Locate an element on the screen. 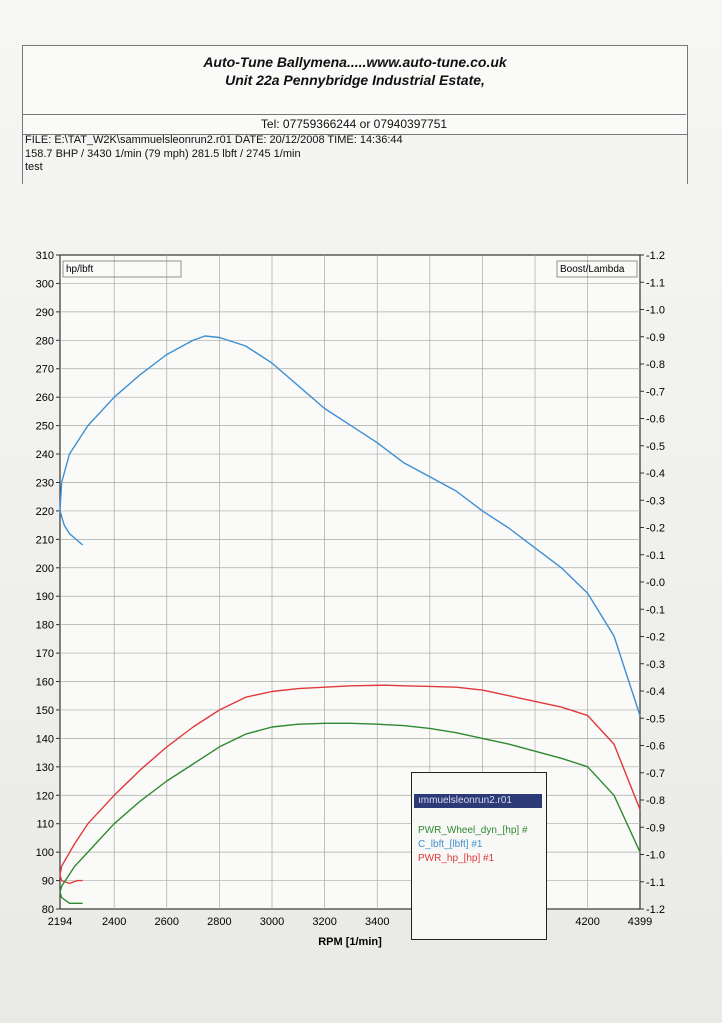  y-left-tick-label: 300 is located at coordinates (45, 284).